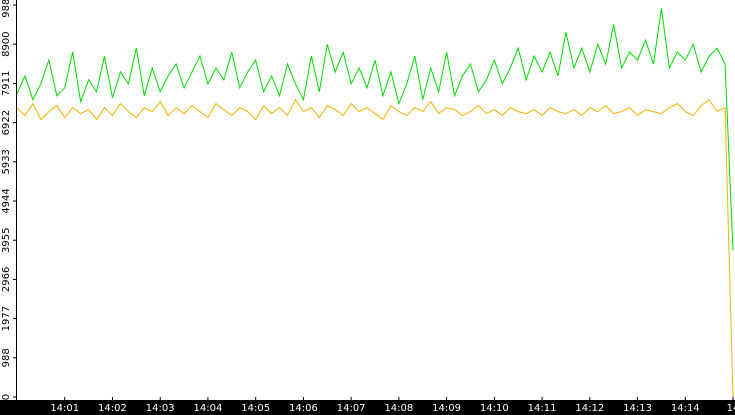 The height and width of the screenshot is (415, 735). What do you see at coordinates (6, 239) in the screenshot?
I see `y-tick-label: 3955` at bounding box center [6, 239].